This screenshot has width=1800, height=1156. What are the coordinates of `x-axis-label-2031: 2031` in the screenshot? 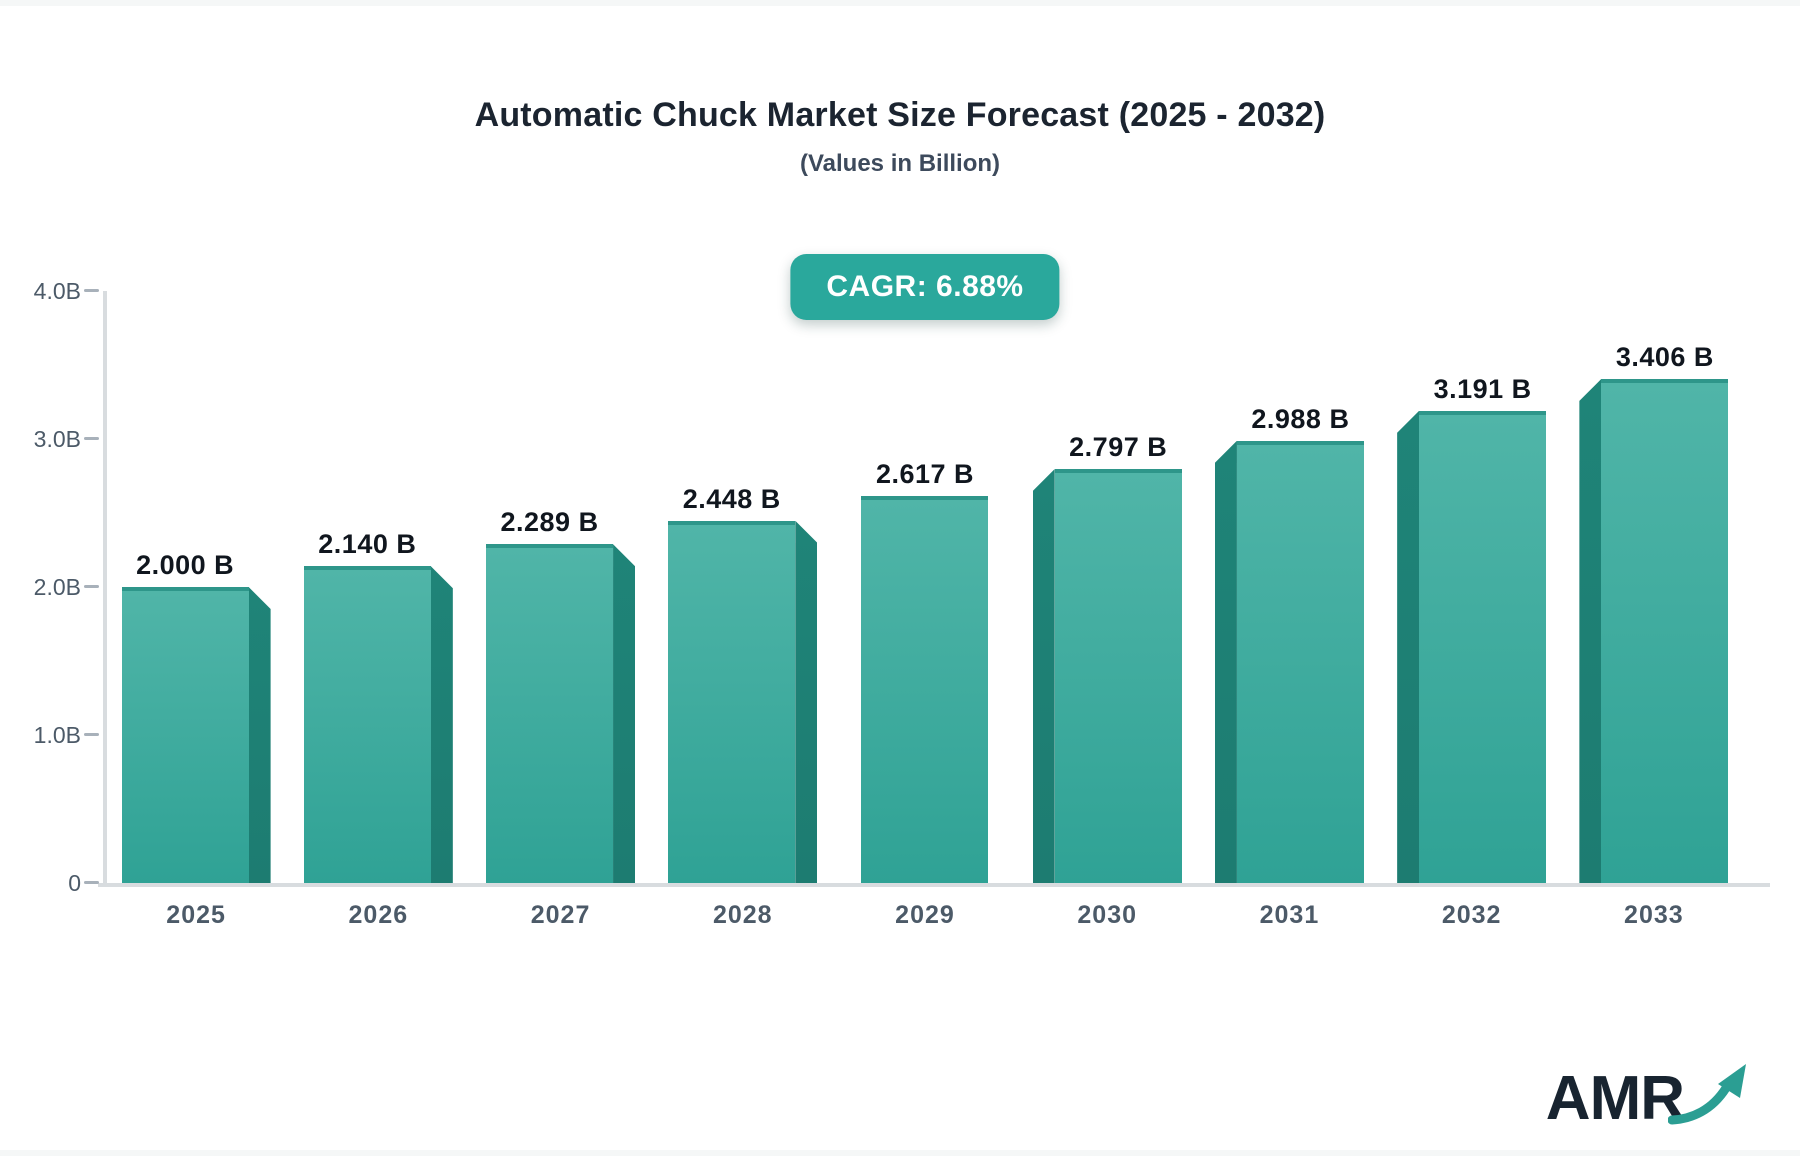 It's located at (1289, 915).